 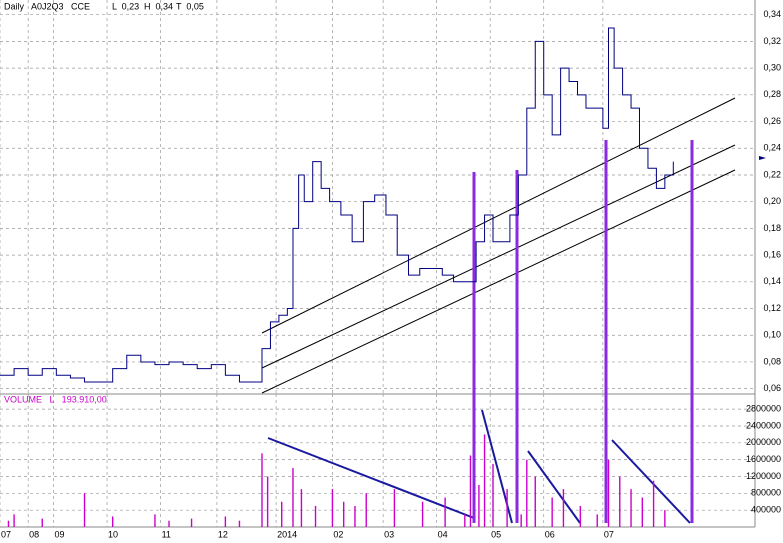 I want to click on stat-label: L 0,23, so click(x=125, y=6).